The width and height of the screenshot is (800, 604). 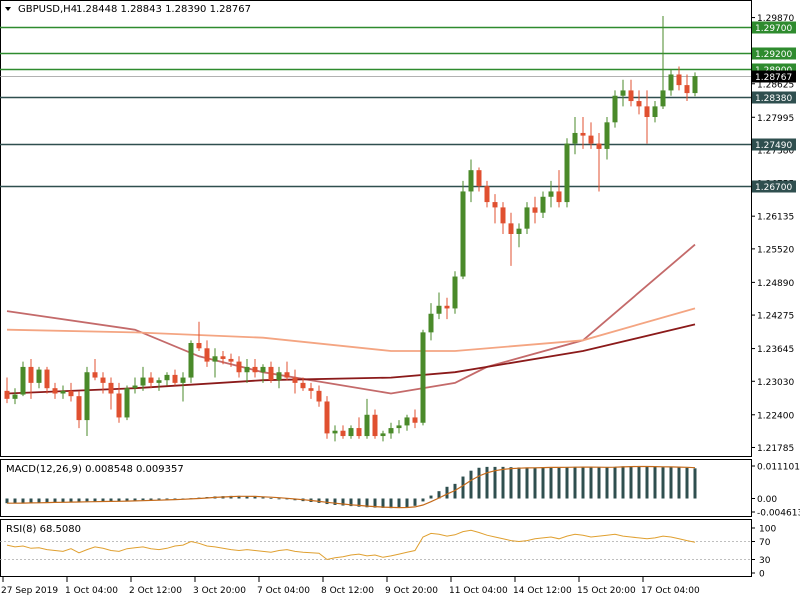 What do you see at coordinates (775, 151) in the screenshot?
I see `price-tick-label: 1.27380` at bounding box center [775, 151].